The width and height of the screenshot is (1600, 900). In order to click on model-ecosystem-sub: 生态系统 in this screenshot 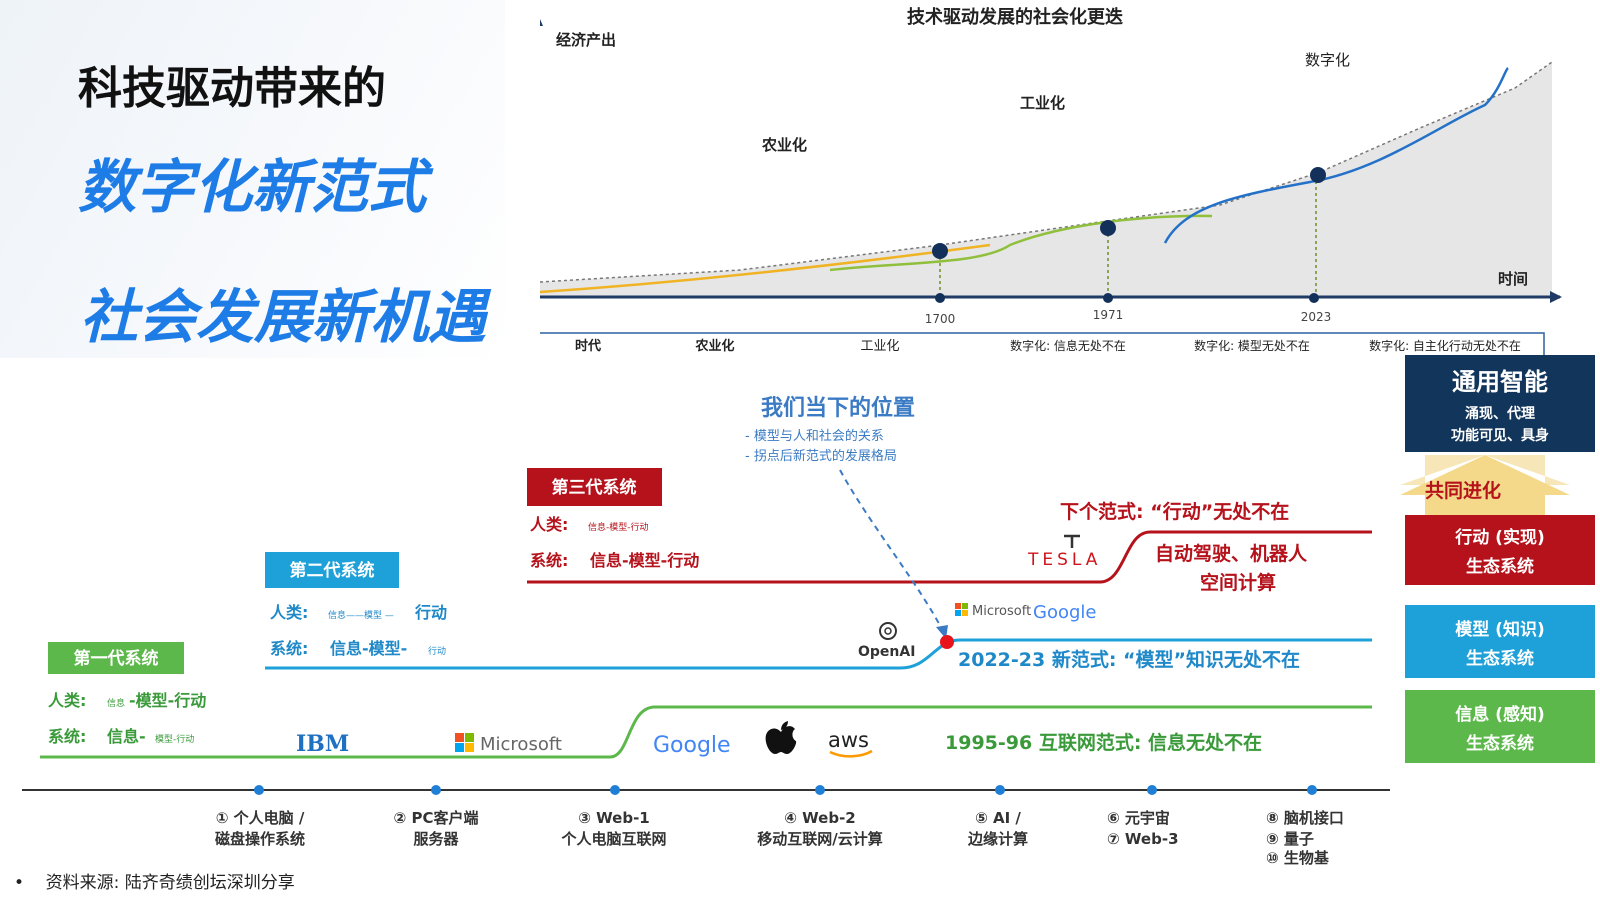, I will do `click(1500, 658)`.